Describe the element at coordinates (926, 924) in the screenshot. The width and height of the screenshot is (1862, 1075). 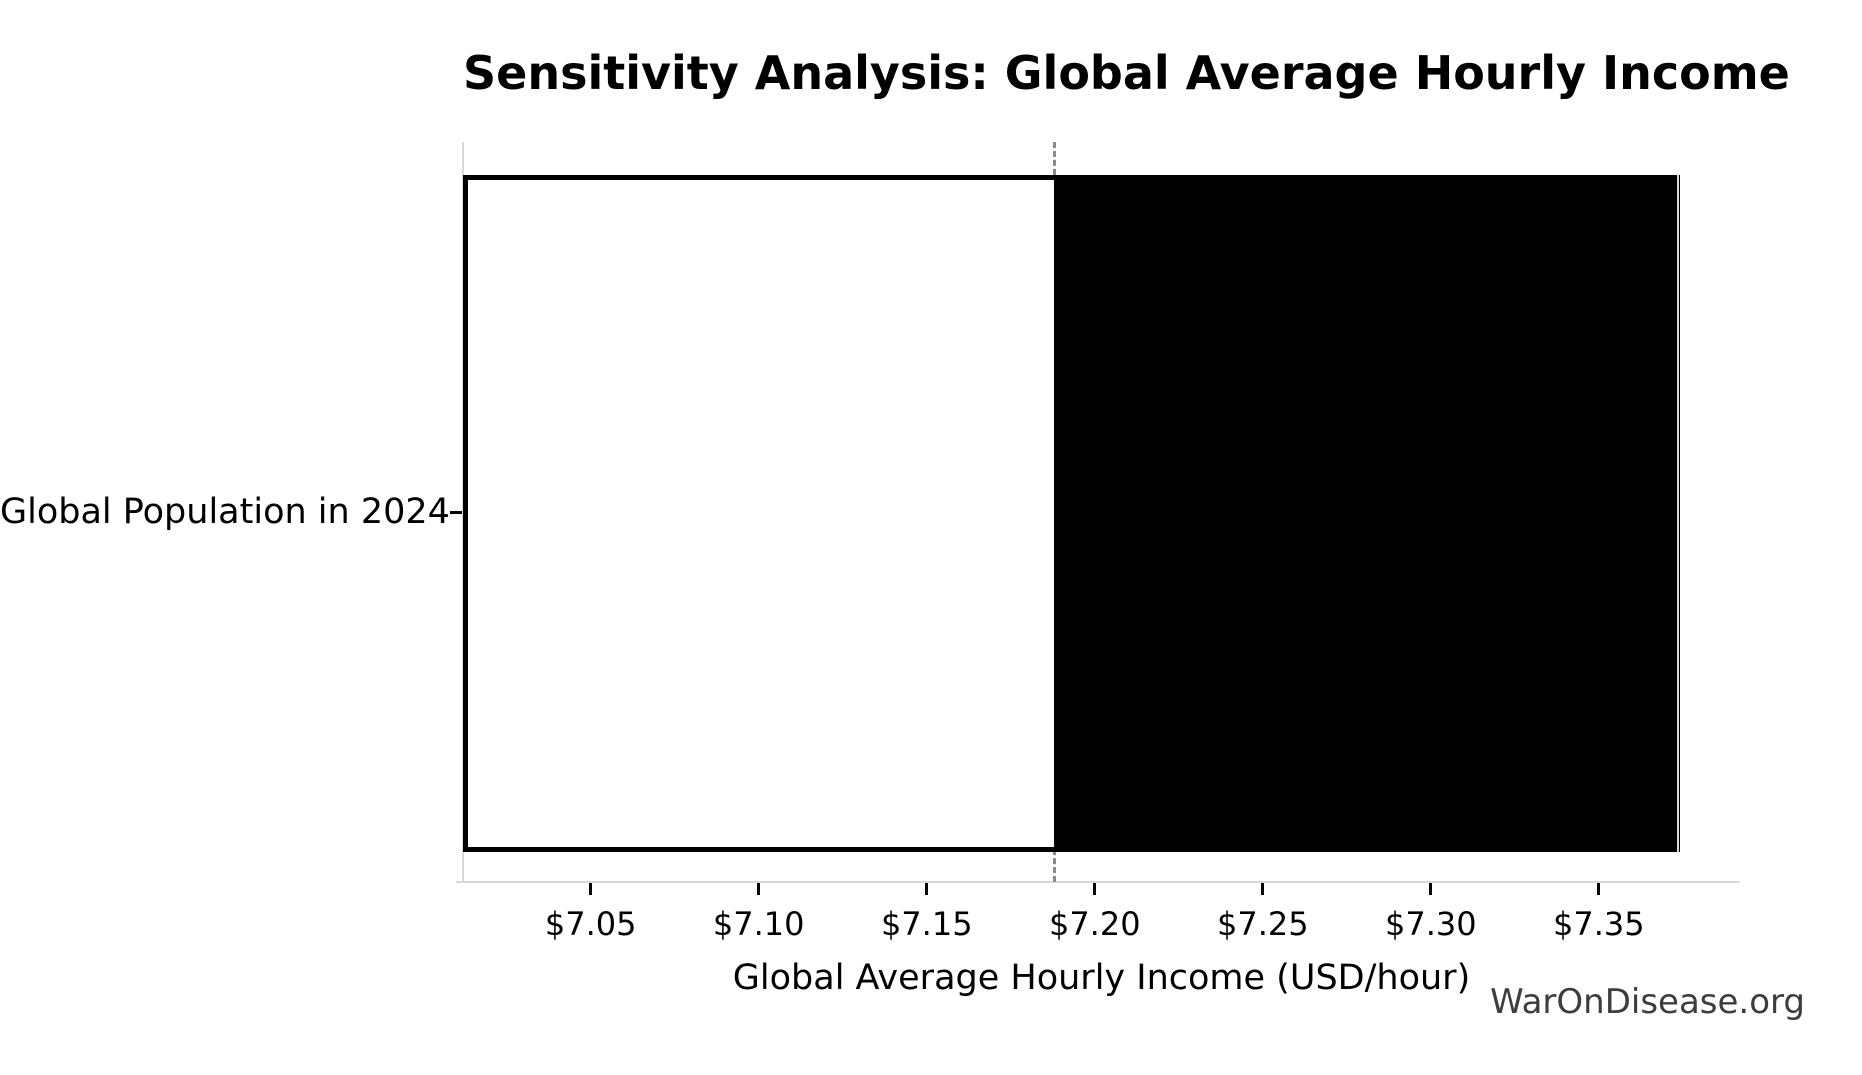
I see `x-tick-label: $7.15` at that location.